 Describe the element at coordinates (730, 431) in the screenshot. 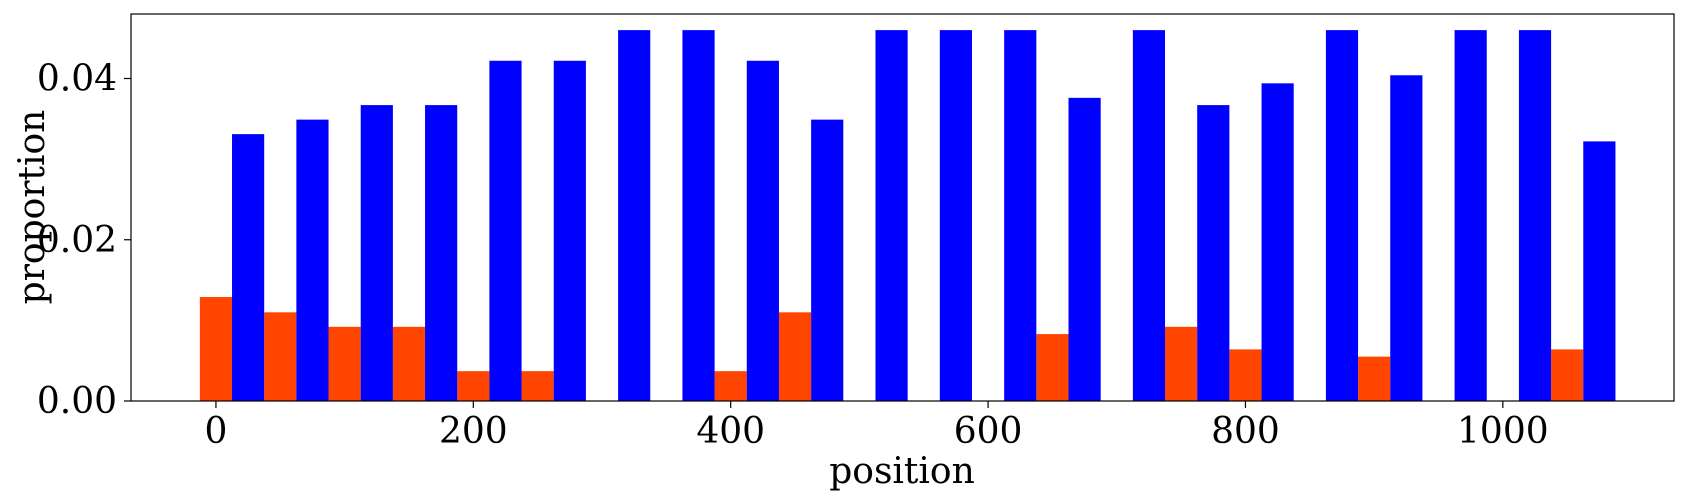

I see `x-tick-label: 400` at that location.